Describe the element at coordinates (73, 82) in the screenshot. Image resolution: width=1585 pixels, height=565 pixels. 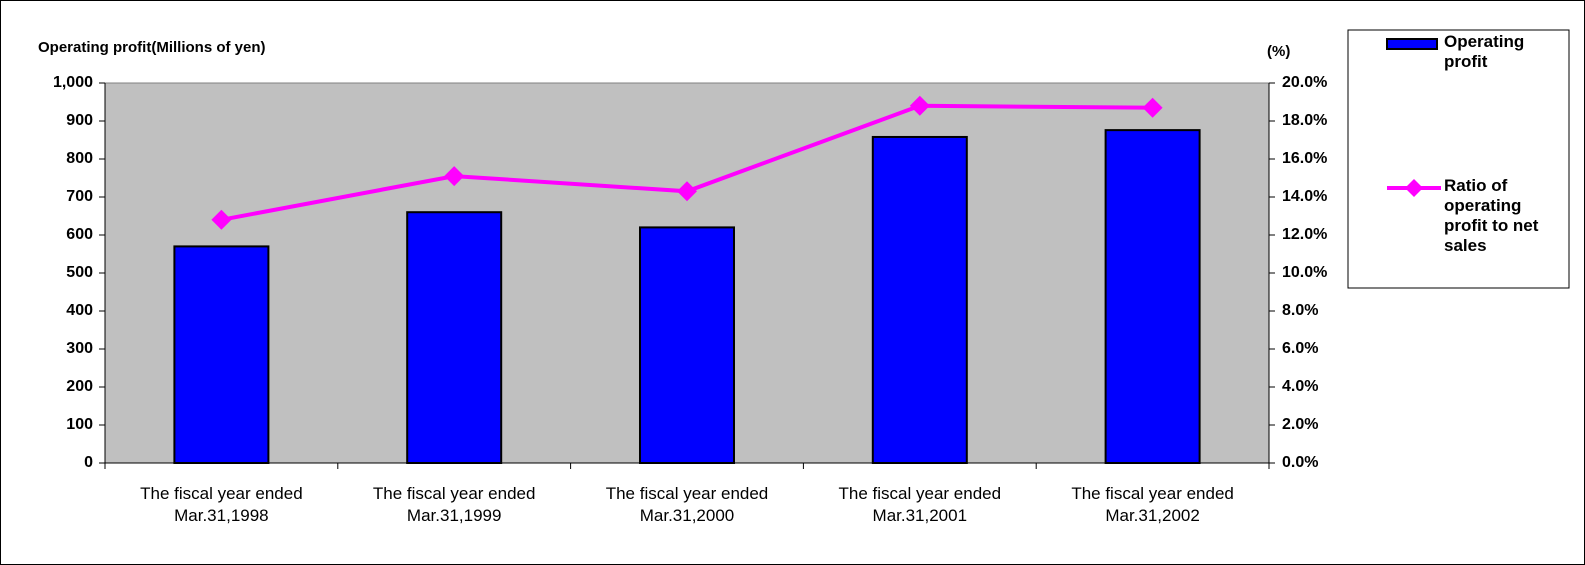
I see `y-tick-label: 1,000` at that location.